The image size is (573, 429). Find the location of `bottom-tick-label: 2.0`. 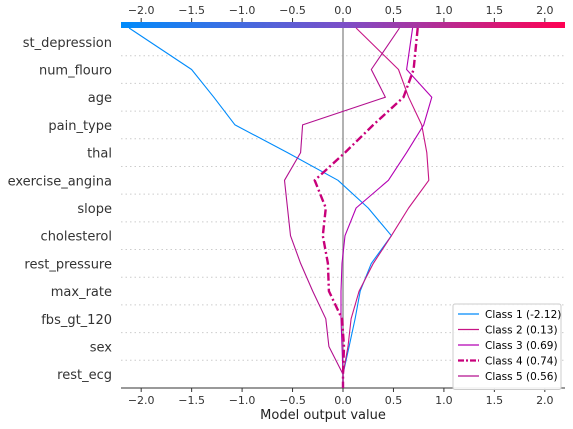

bottom-tick-label: 2.0 is located at coordinates (545, 400).